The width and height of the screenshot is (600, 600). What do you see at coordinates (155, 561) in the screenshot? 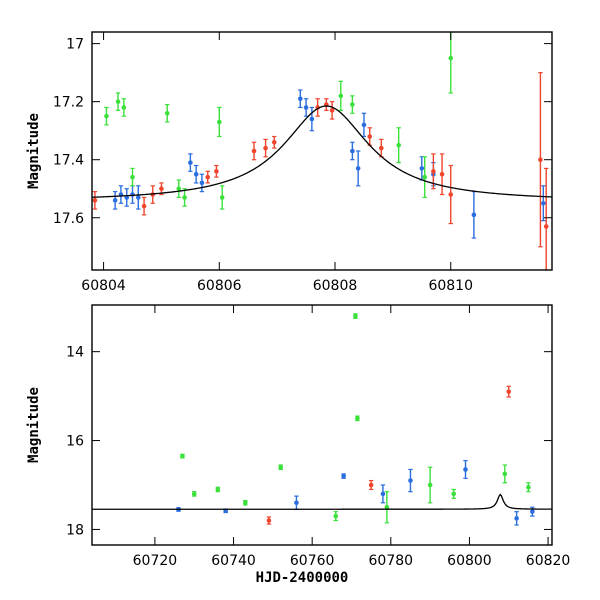
I see `x-tick-label: 60720` at bounding box center [155, 561].